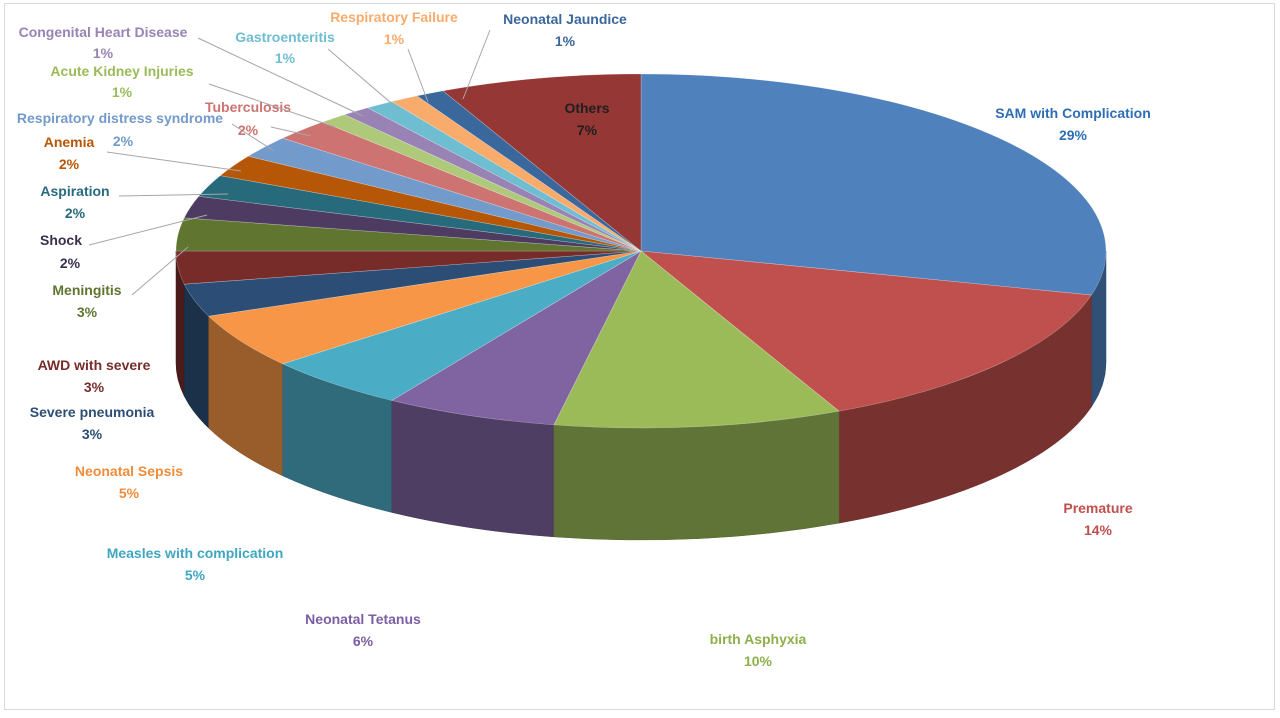 The image size is (1280, 718). What do you see at coordinates (86, 290) in the screenshot?
I see `slice-label-meningitis: Meningitis` at bounding box center [86, 290].